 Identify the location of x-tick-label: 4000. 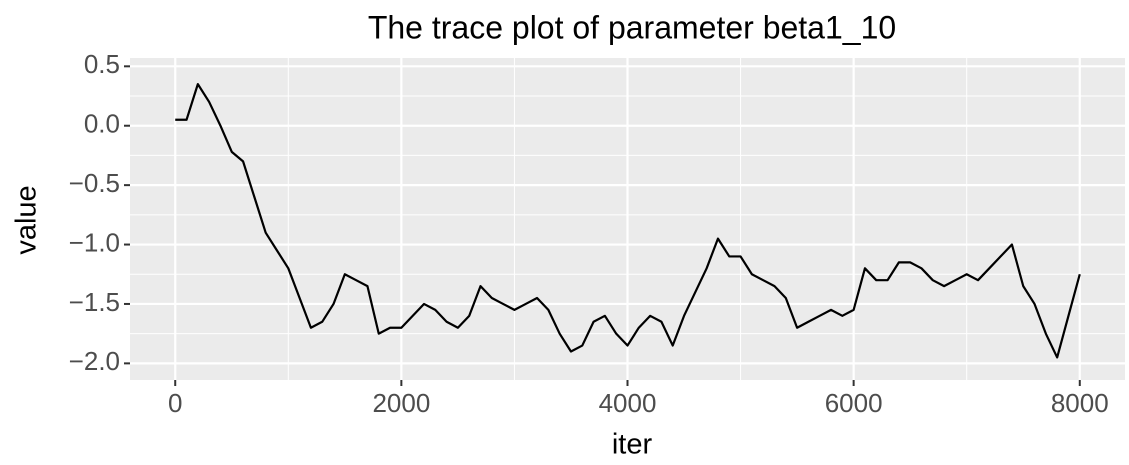
(628, 403).